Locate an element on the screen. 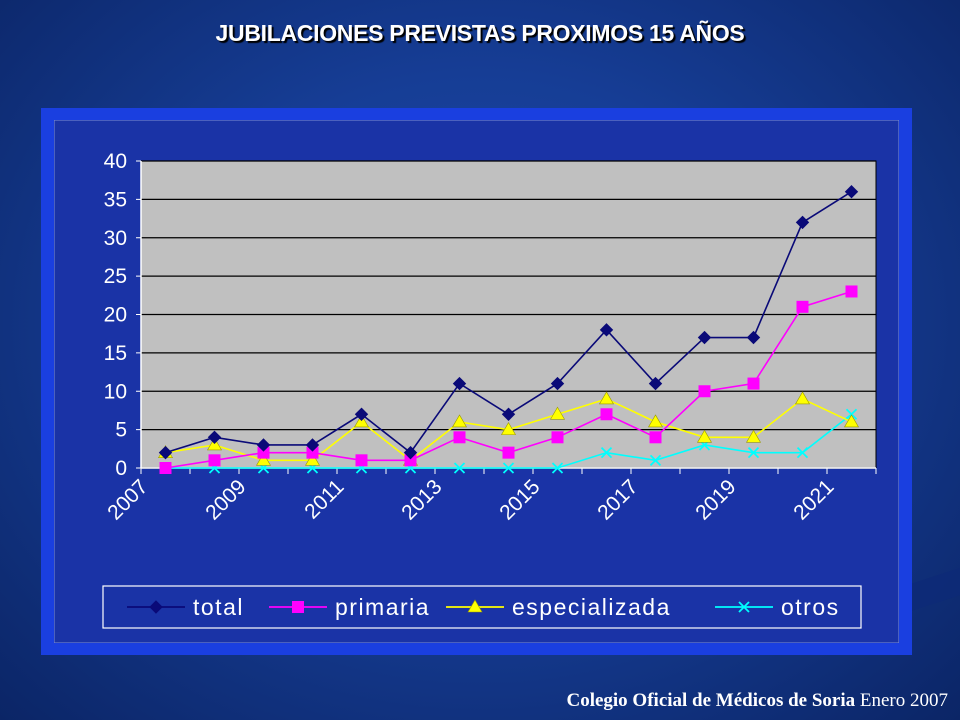  legend-marker-otros is located at coordinates (744, 607).